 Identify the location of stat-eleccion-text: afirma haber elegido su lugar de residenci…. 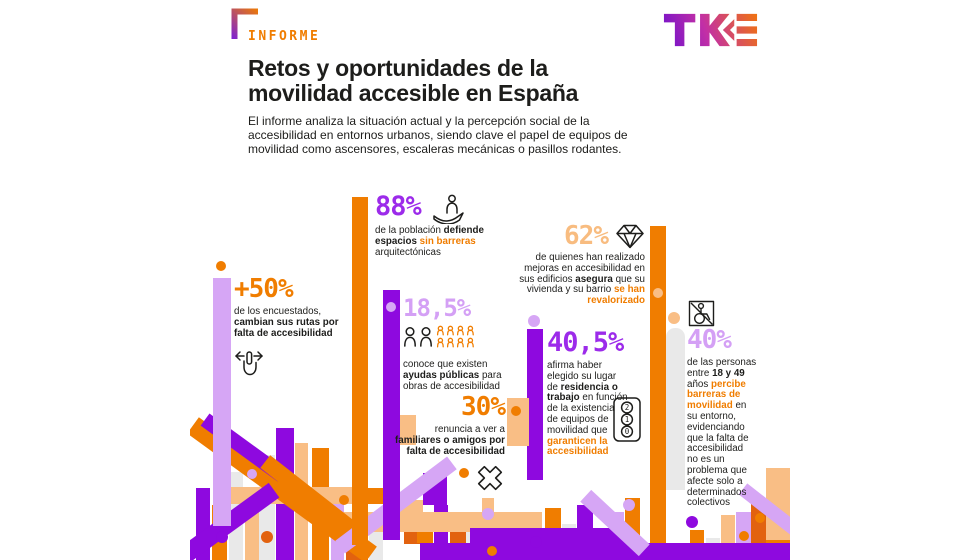
(587, 409).